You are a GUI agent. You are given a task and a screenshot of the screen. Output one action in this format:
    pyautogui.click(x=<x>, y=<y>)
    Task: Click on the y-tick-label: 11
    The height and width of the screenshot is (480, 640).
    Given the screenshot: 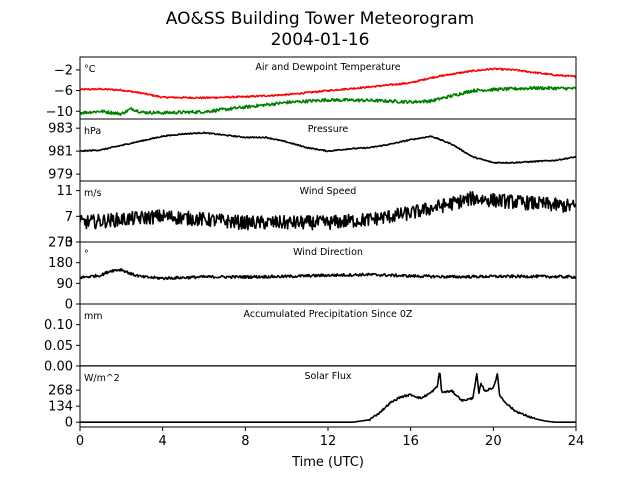 What is the action you would take?
    pyautogui.click(x=64, y=191)
    